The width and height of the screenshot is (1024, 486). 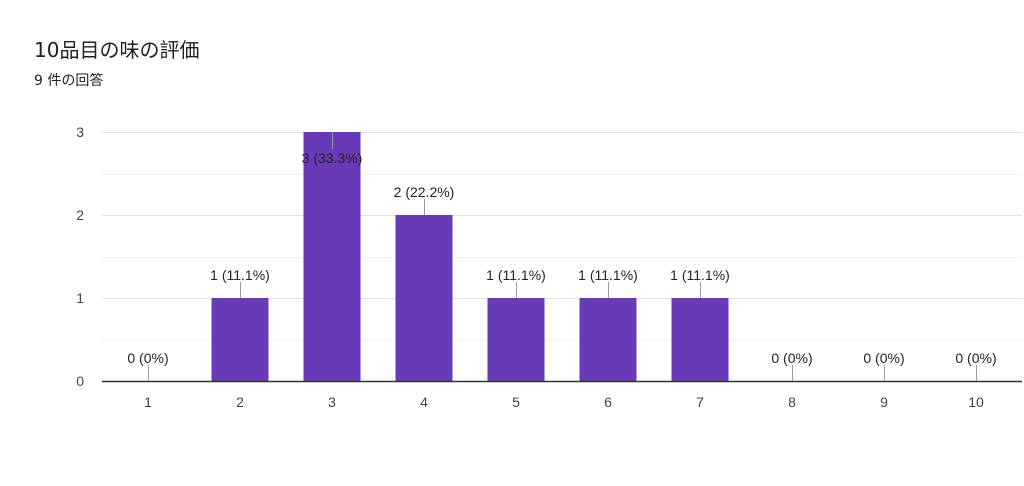 What do you see at coordinates (700, 402) in the screenshot?
I see `x-tick-label: 7` at bounding box center [700, 402].